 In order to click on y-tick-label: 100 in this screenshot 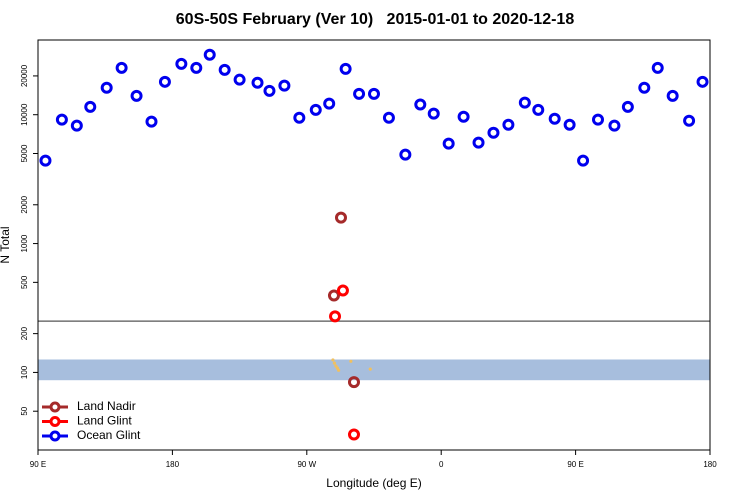, I will do `click(24, 372)`.